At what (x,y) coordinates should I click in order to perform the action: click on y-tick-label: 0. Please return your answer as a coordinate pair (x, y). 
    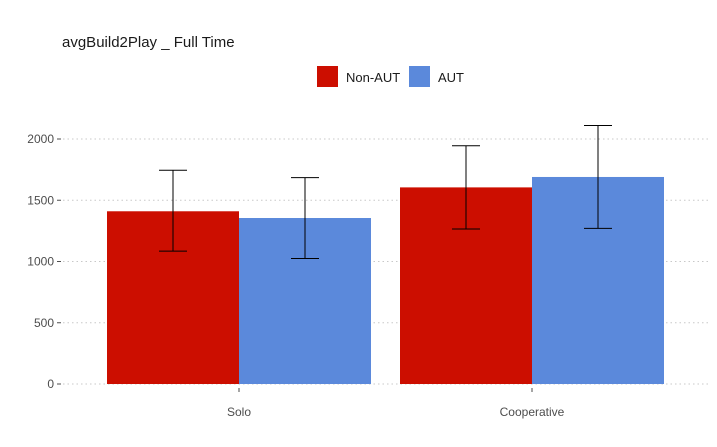
    Looking at the image, I should click on (50, 384).